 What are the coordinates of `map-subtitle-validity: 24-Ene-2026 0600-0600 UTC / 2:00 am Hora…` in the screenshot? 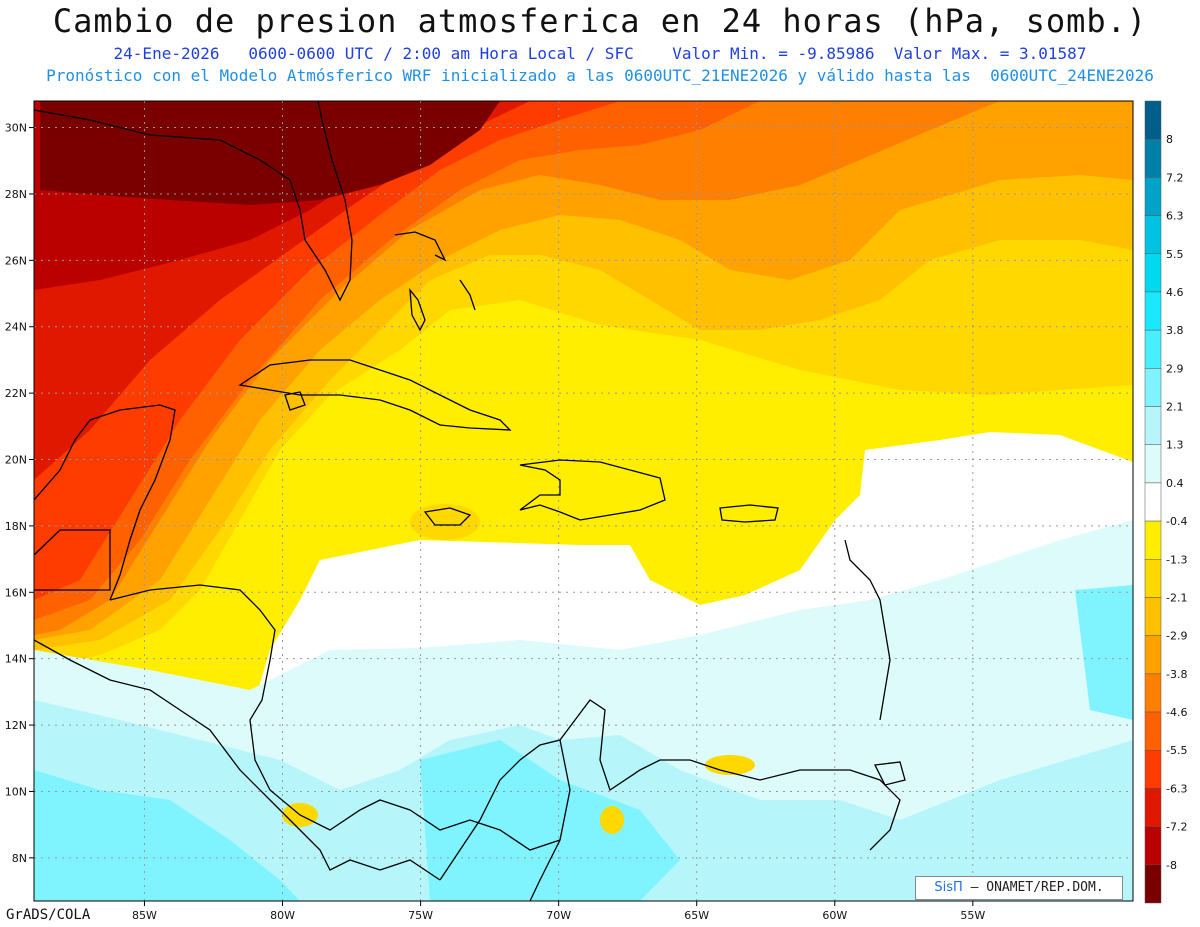 It's located at (600, 53).